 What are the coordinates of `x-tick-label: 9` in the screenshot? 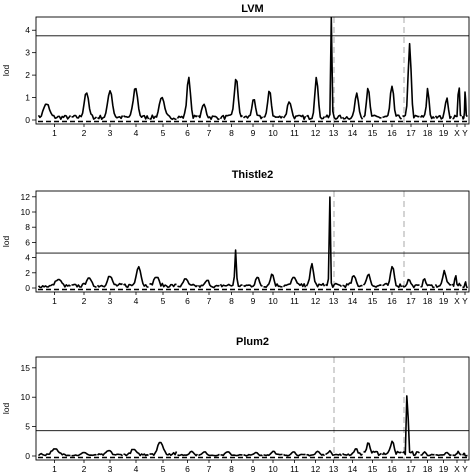 It's located at (253, 469).